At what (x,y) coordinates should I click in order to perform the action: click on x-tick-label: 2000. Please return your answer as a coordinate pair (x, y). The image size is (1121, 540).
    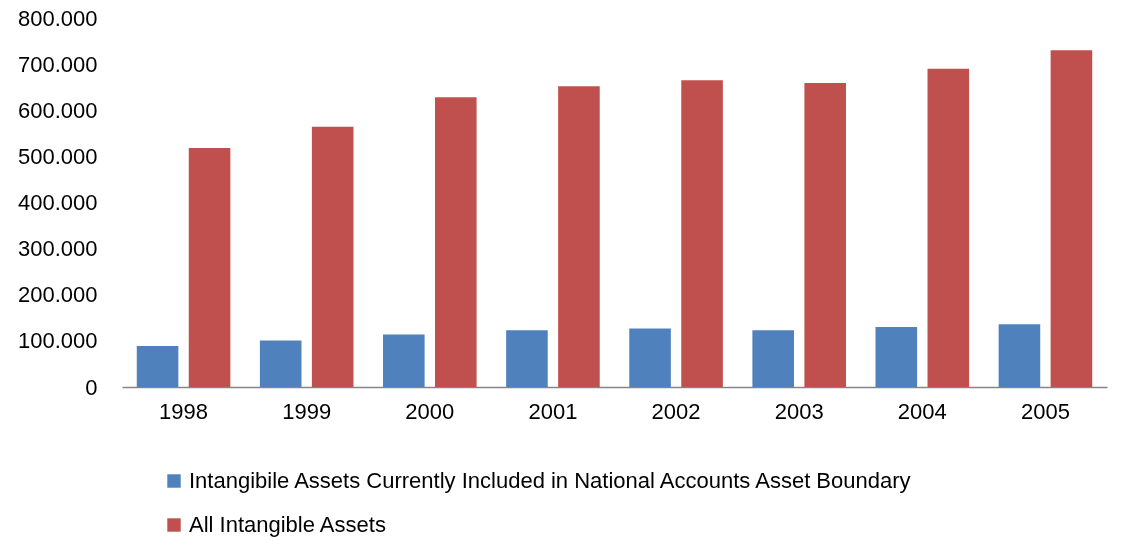
    Looking at the image, I should click on (430, 411).